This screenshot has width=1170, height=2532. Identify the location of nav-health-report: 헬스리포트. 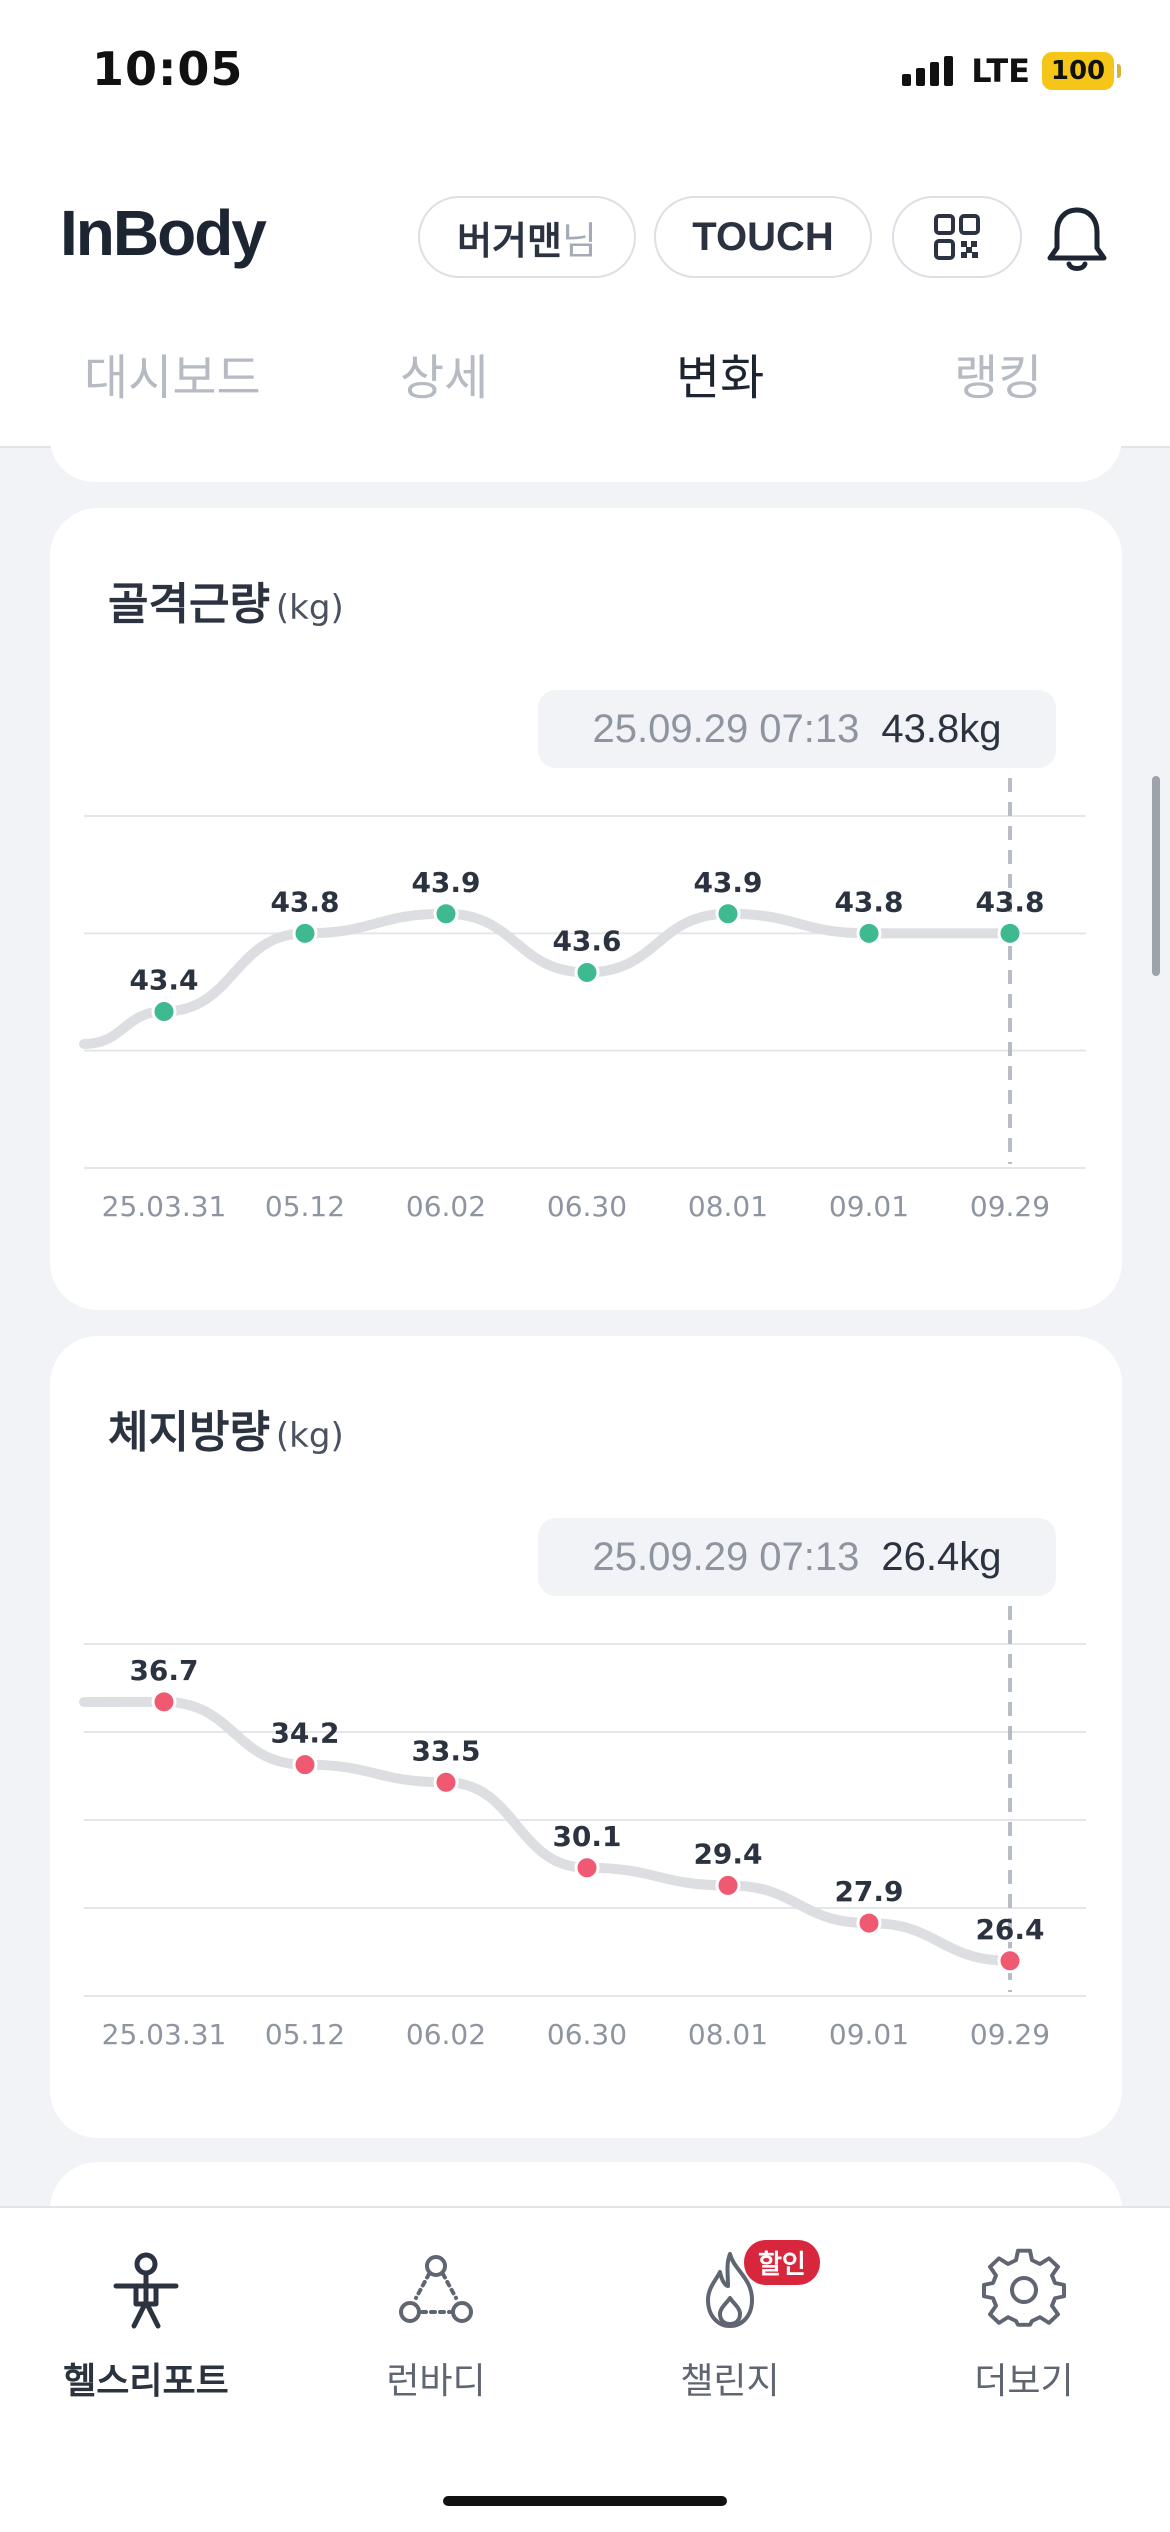
(146, 2326).